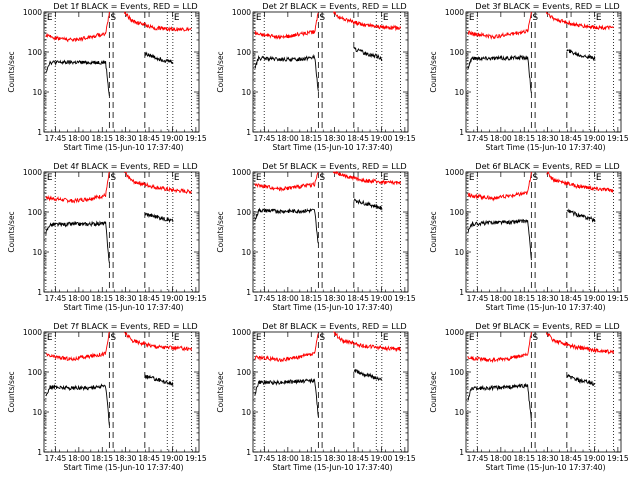  What do you see at coordinates (547, 166) in the screenshot?
I see `panel-title: Det 6f BLACK = Events, RED = LLD` at bounding box center [547, 166].